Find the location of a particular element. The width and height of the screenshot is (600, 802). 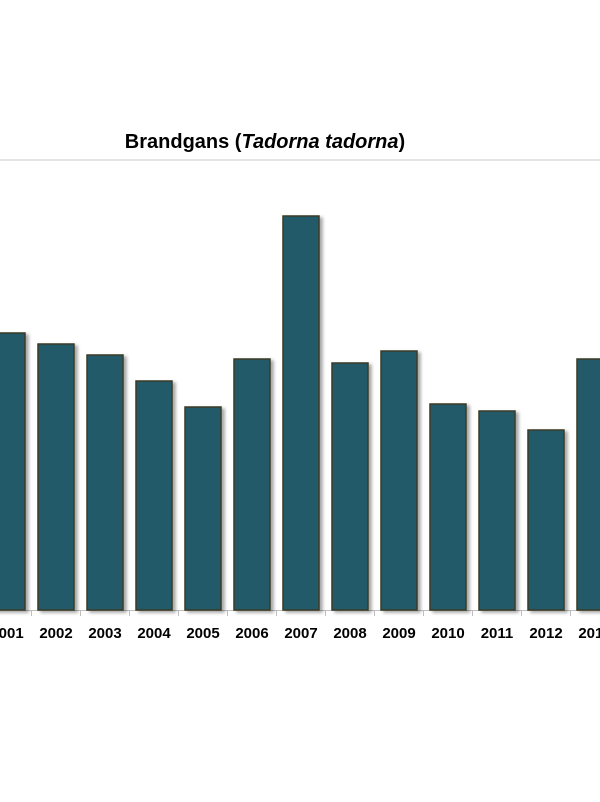

x-tick-label: 2009 is located at coordinates (398, 633).